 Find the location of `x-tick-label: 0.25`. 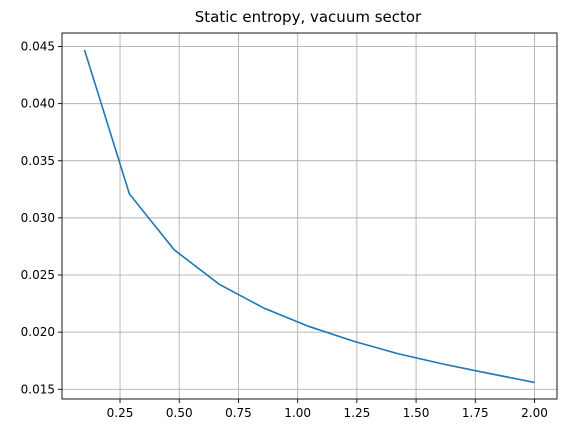

x-tick-label: 0.25 is located at coordinates (120, 413).